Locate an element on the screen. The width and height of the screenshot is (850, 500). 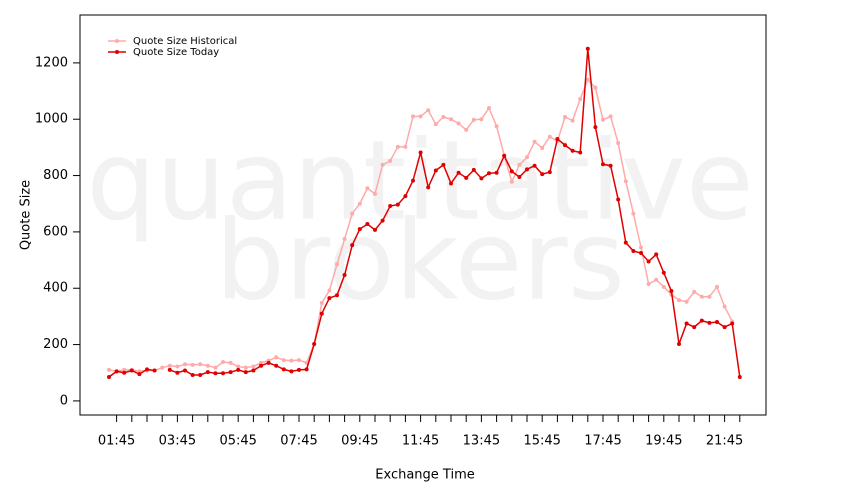
y-tick-label: 400 is located at coordinates (55, 288).